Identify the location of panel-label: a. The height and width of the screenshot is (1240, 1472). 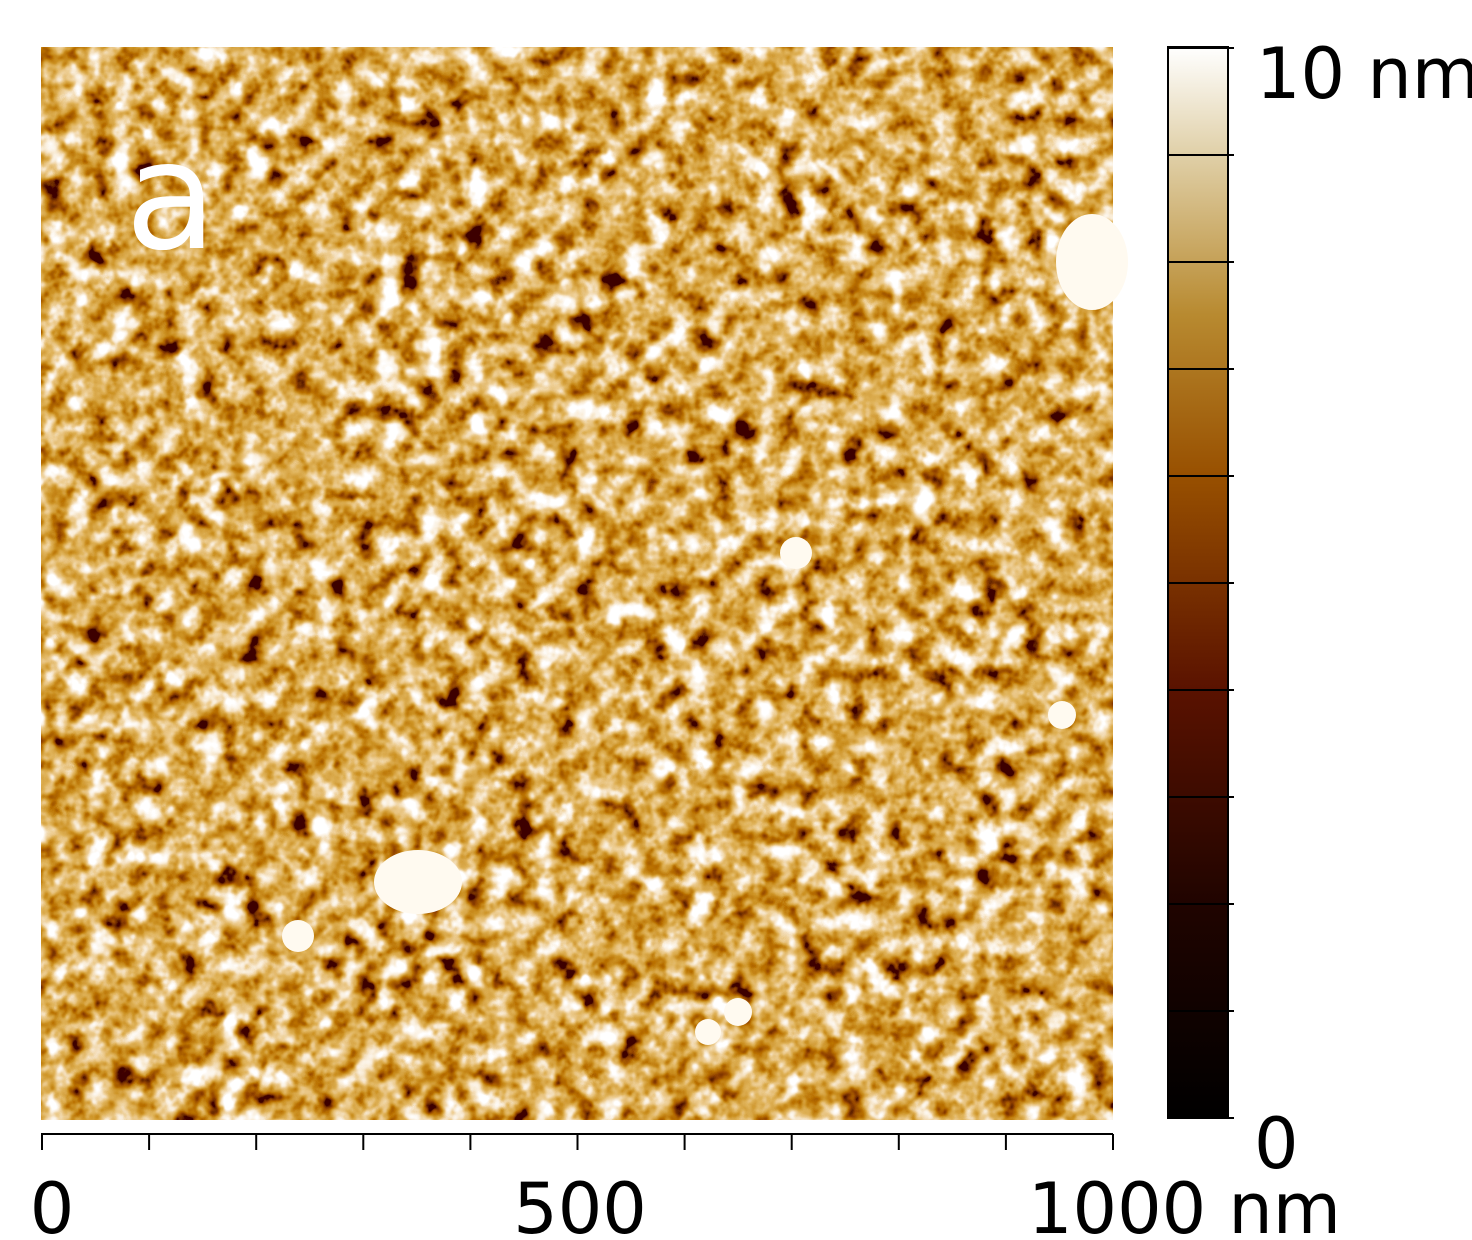
(171, 197).